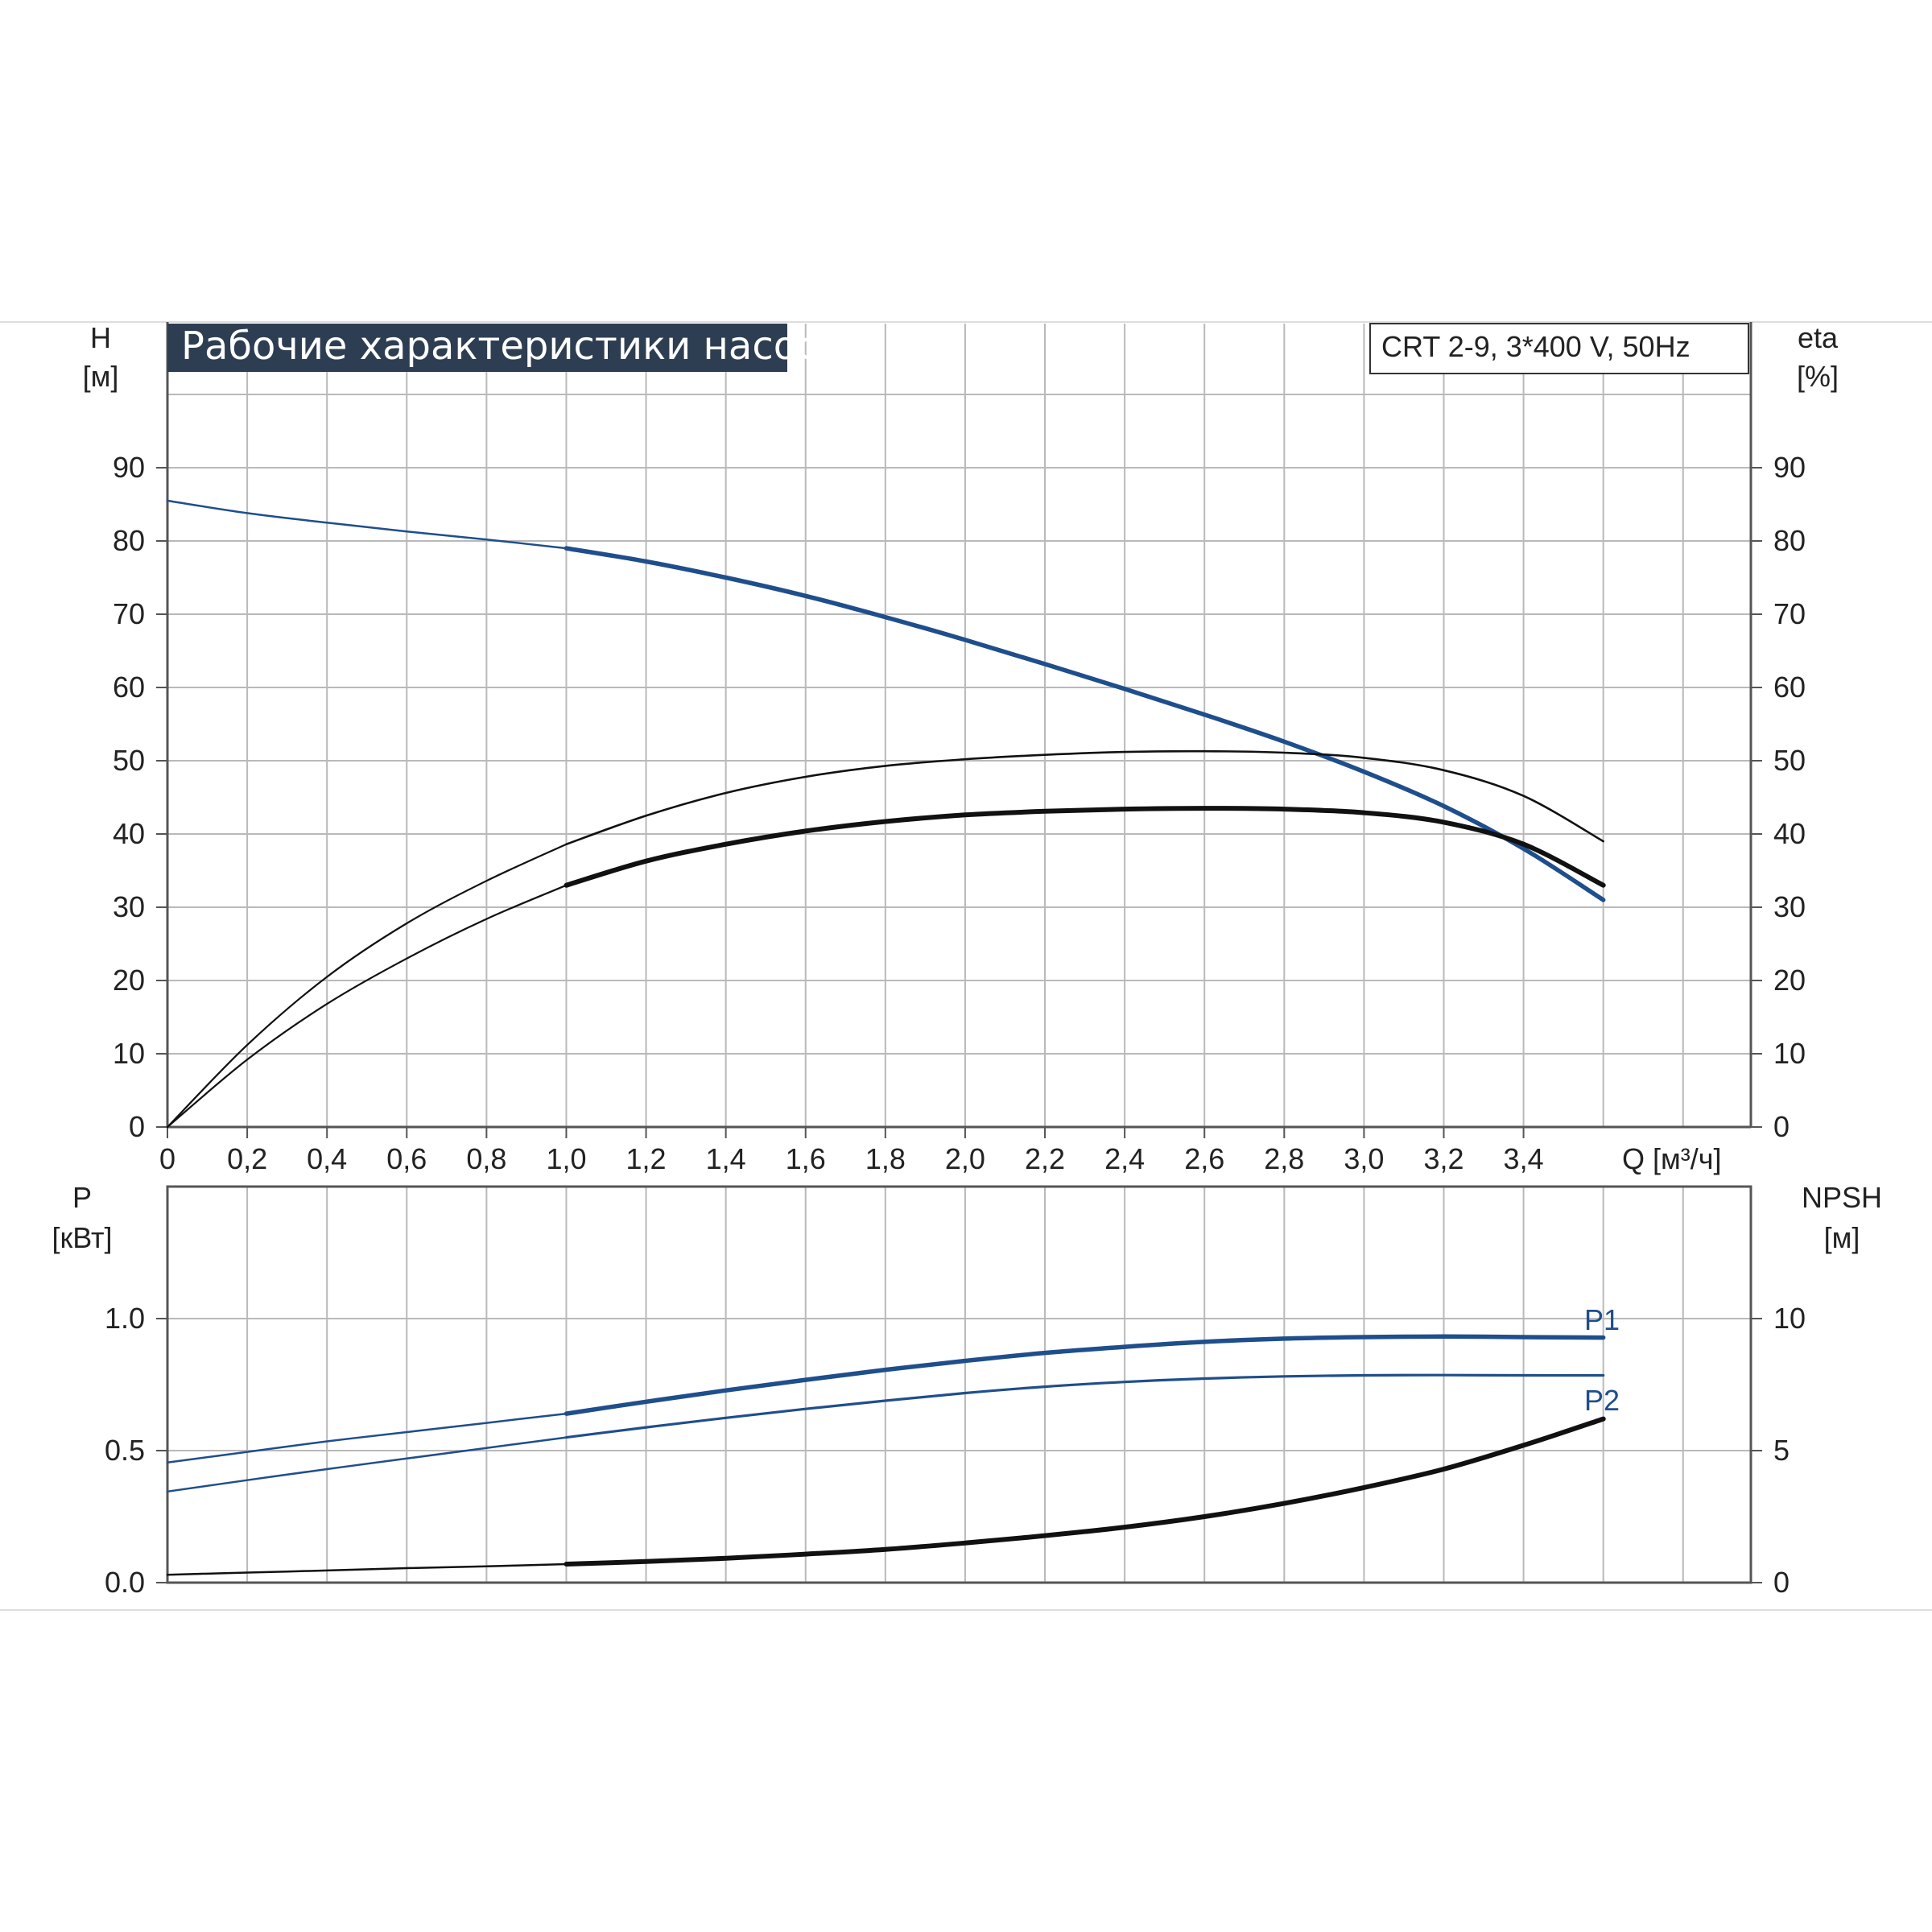 This screenshot has width=1932, height=1932. What do you see at coordinates (1789, 1053) in the screenshot?
I see `y-tick-label-right: 10` at bounding box center [1789, 1053].